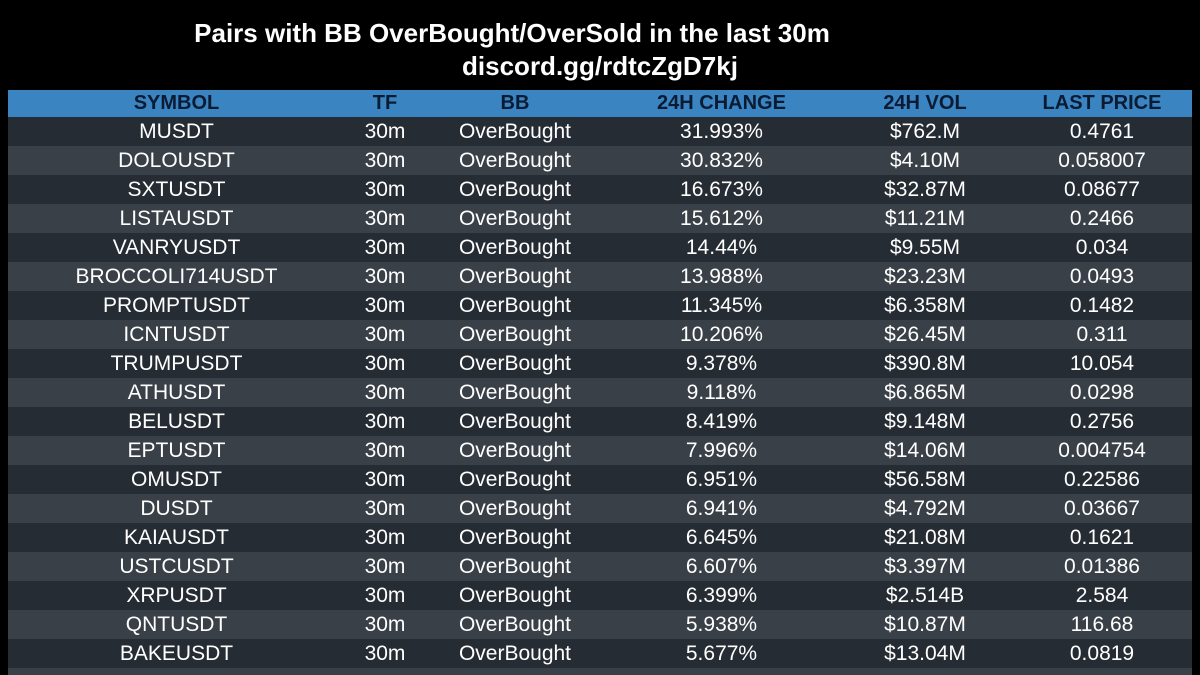  What do you see at coordinates (600, 131) in the screenshot?
I see `table-row: MUSDT 30m OverBought 31.993% $762.M 0.4761` at bounding box center [600, 131].